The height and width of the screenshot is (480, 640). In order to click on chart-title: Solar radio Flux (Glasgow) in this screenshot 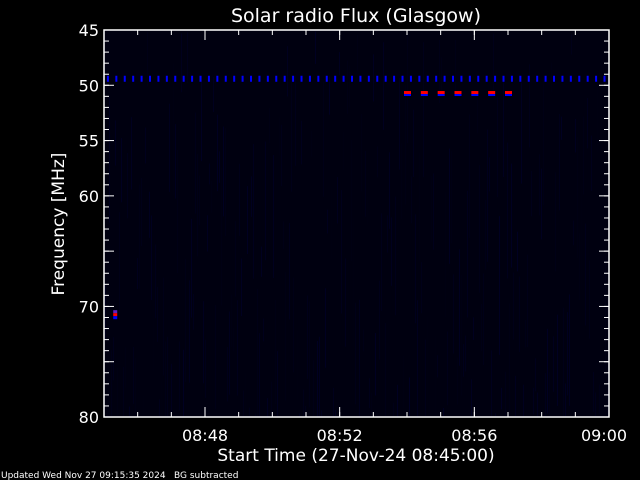, I will do `click(356, 16)`.